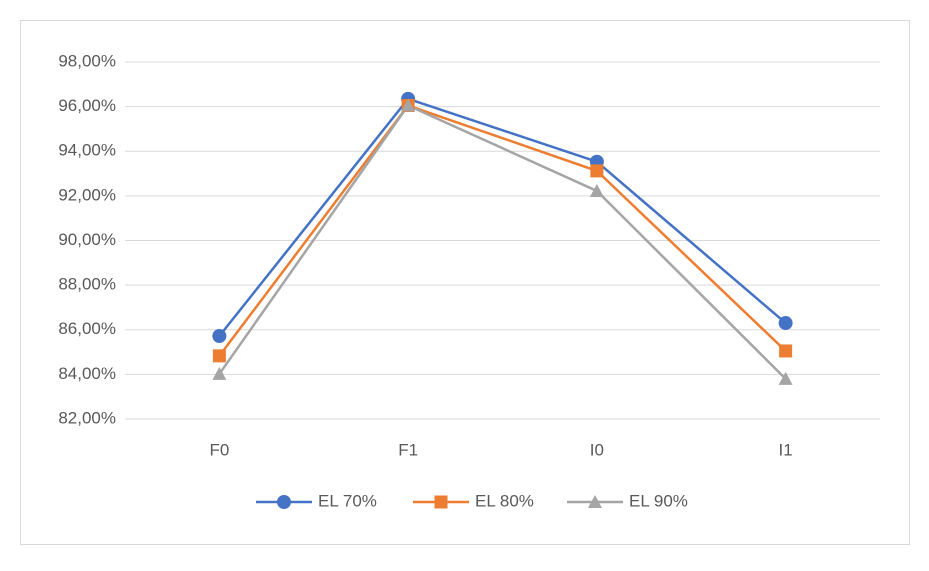  Describe the element at coordinates (87, 373) in the screenshot. I see `y-tick-label: 84,00%` at that location.